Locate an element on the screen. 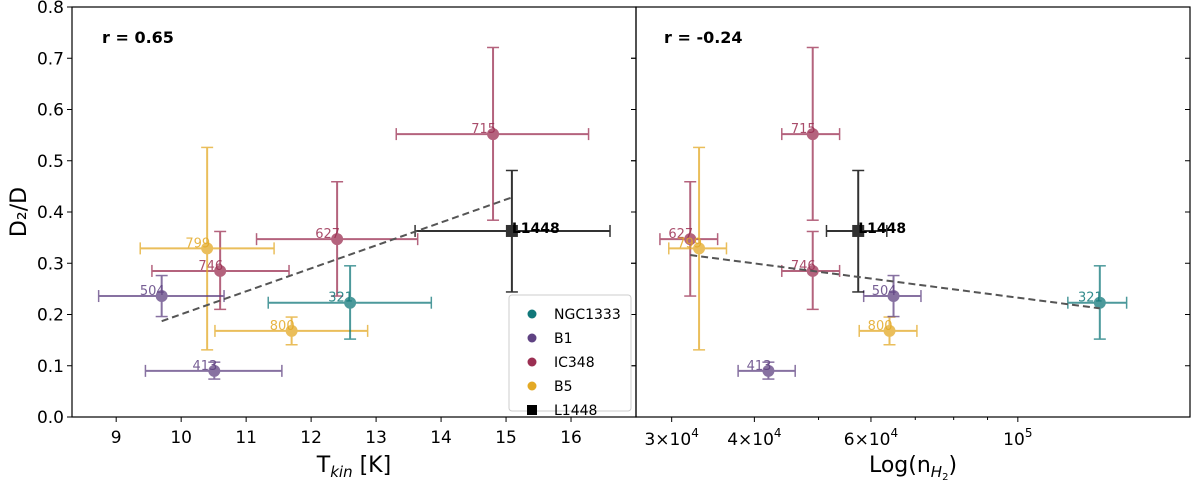 This screenshot has height=484, width=1200. x-tick-label: 10 is located at coordinates (181, 438).